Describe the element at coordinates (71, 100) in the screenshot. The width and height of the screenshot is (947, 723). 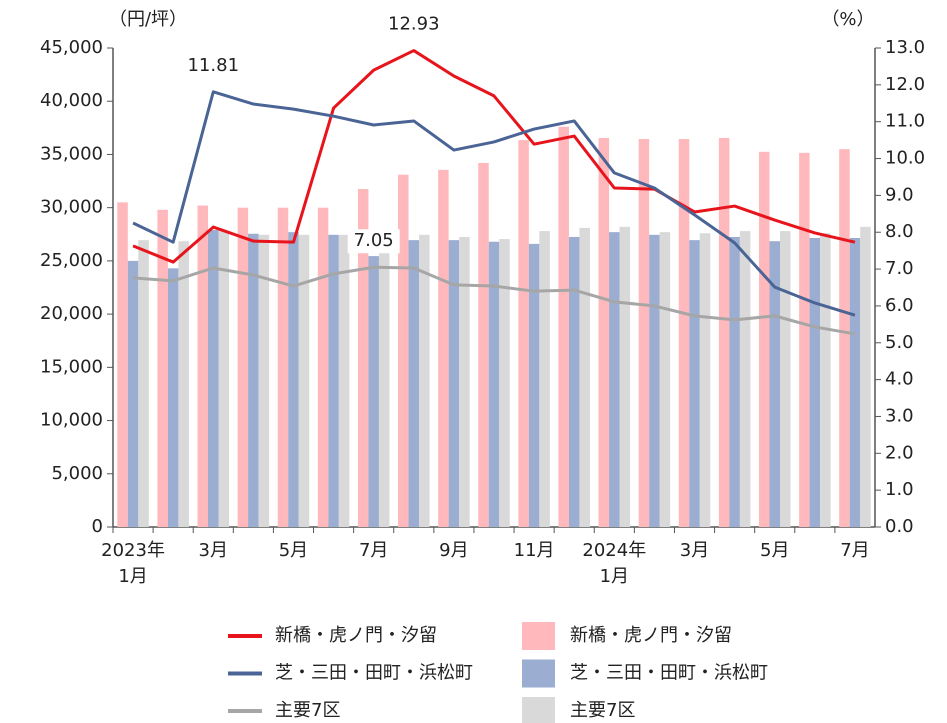
I see `y-tick-label: 40,000` at that location.